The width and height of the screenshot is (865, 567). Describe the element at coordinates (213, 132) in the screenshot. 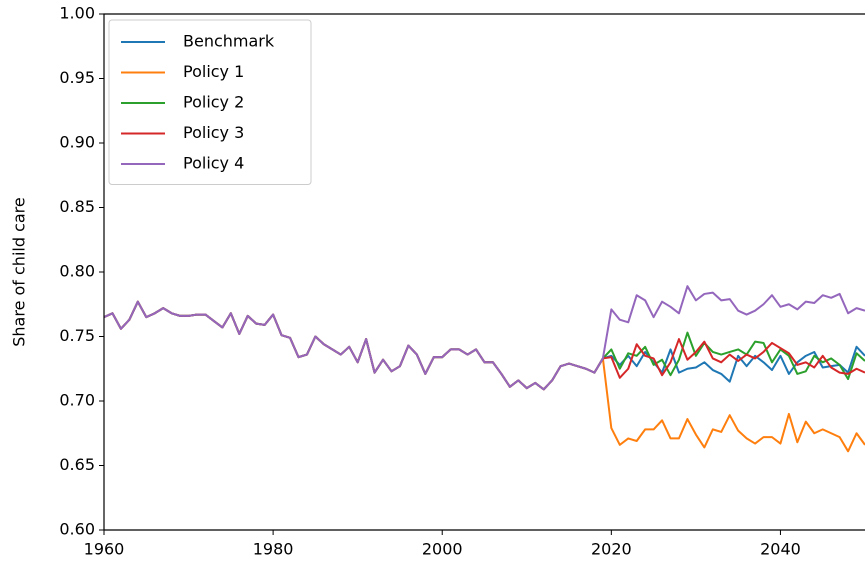

I see `legend-label: Policy 3` at that location.